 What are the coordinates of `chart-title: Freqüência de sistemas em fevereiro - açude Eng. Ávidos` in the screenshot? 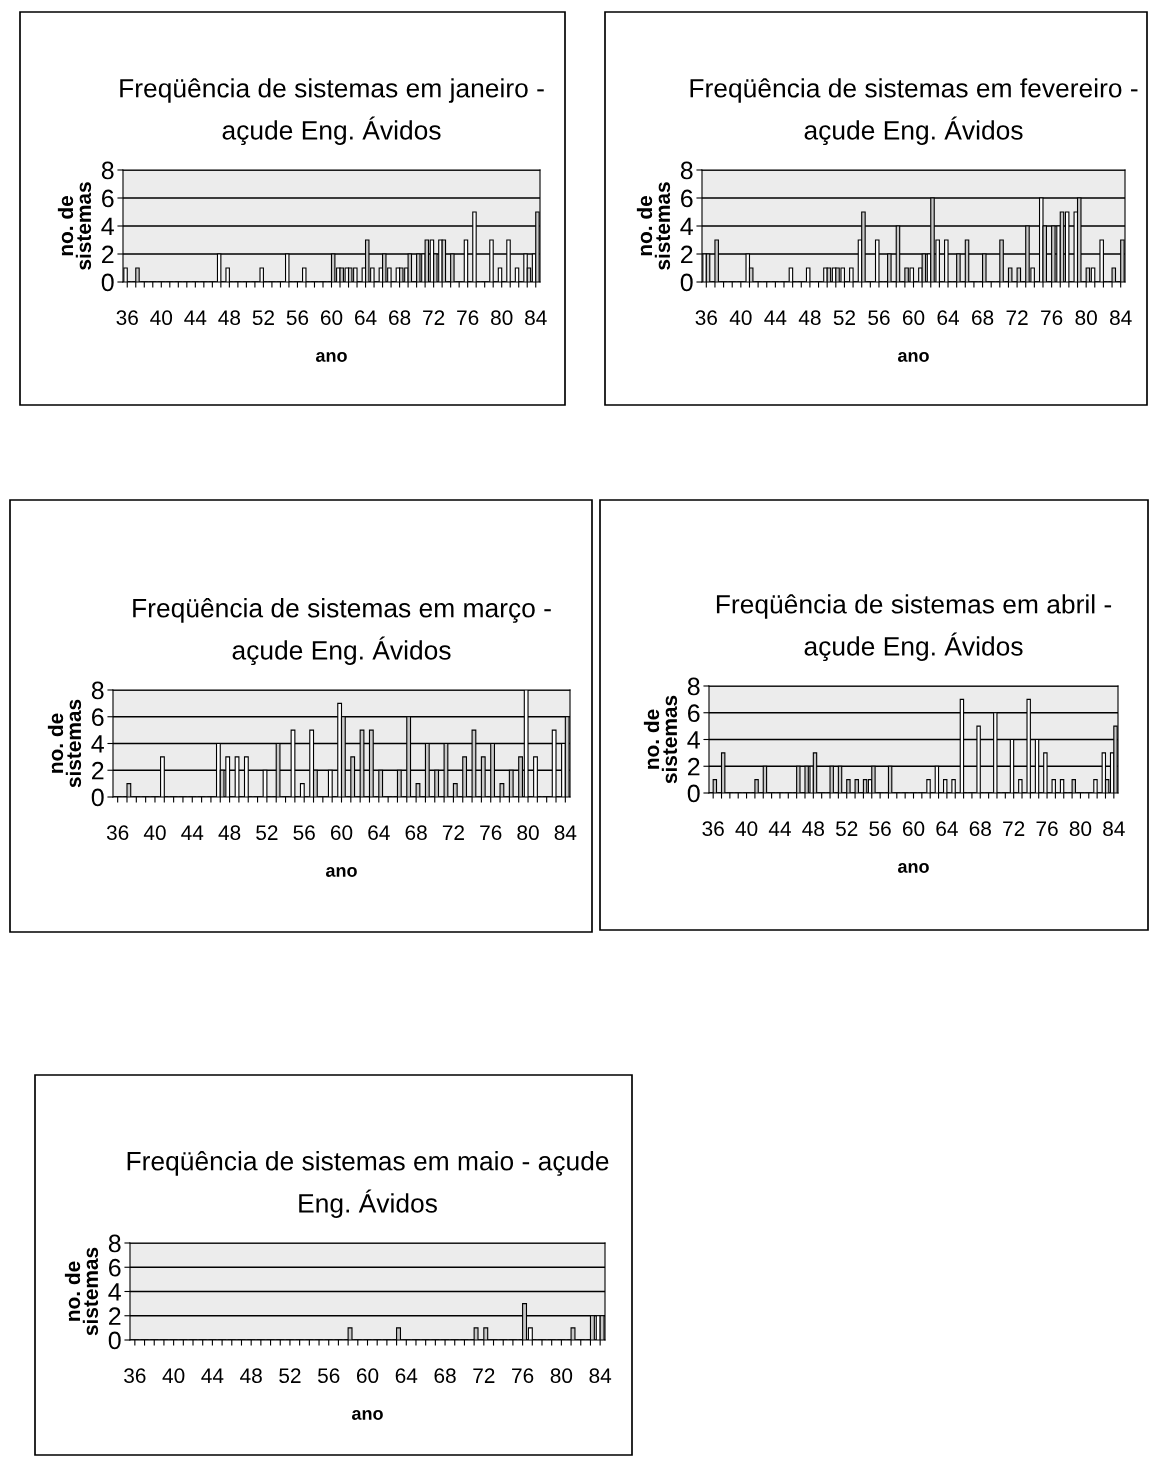 It's located at (914, 112).